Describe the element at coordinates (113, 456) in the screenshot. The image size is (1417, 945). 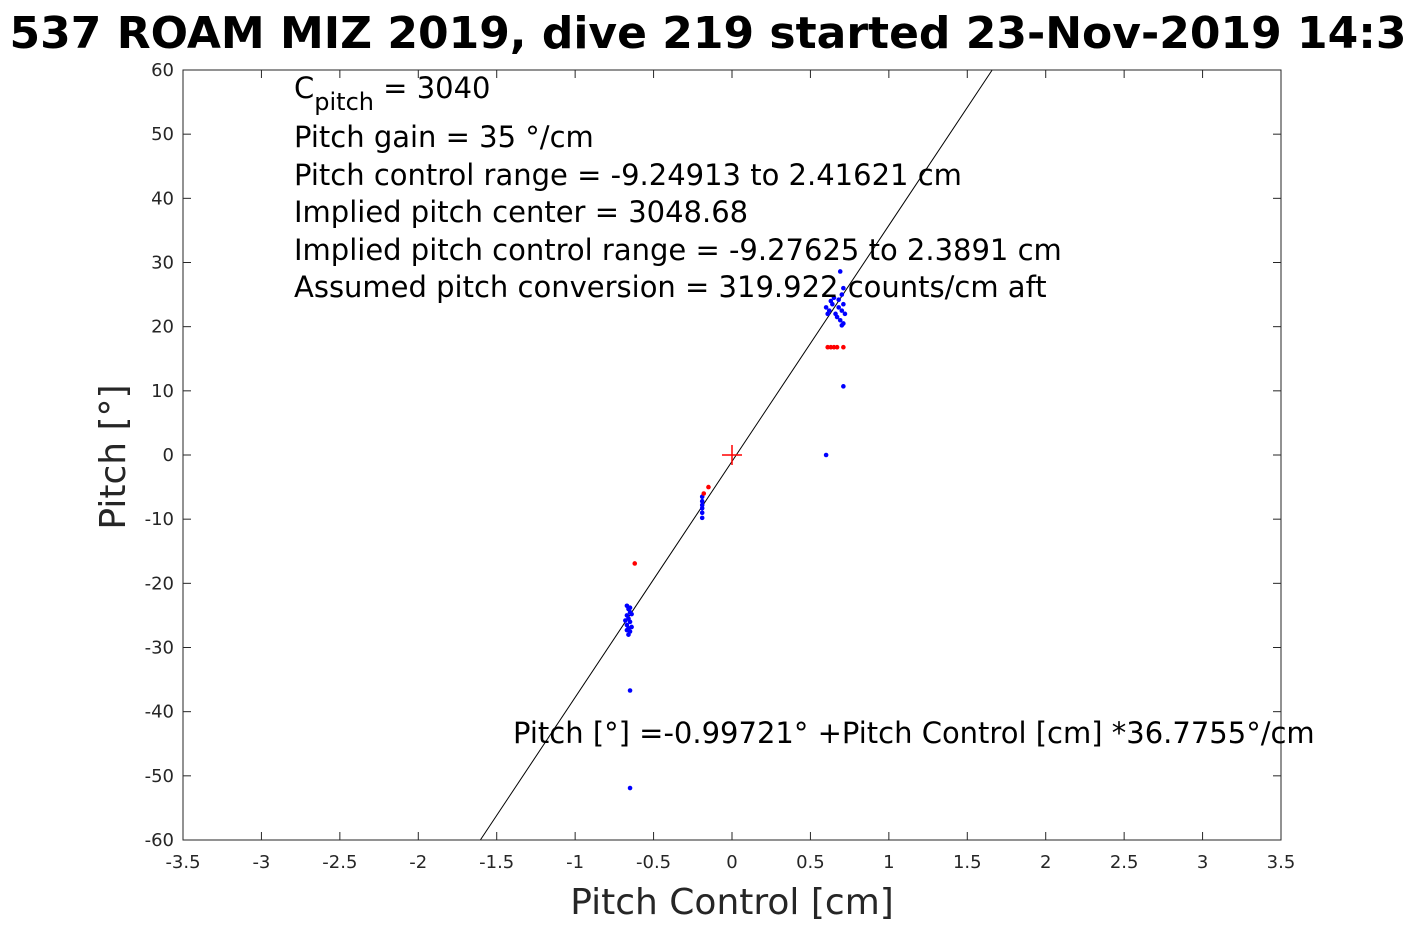
I see `y-axis-label: Pitch [°]` at that location.